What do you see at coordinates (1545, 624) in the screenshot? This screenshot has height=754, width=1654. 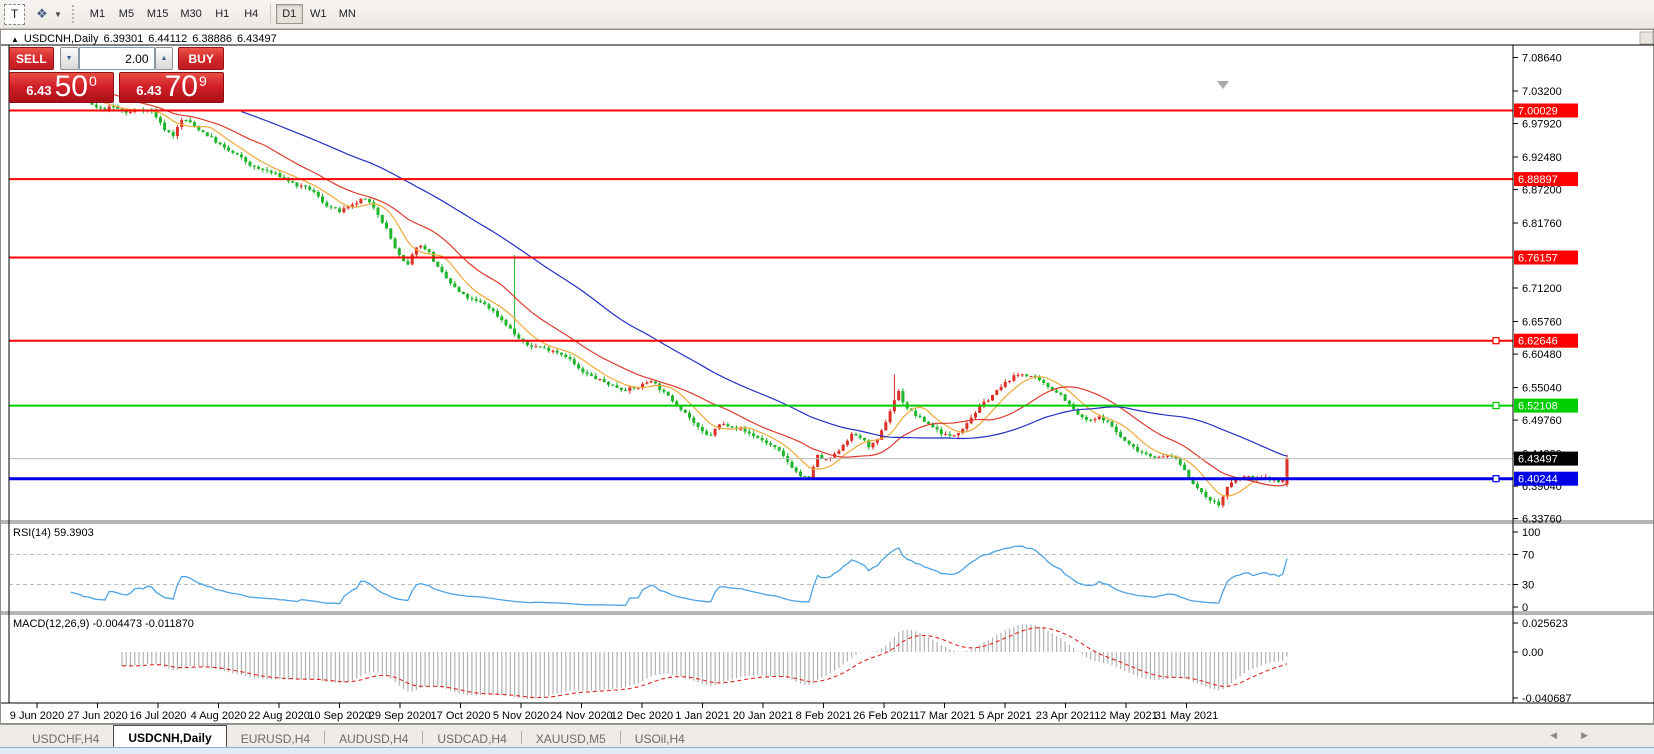 I see `svg-text: 0.025623` at bounding box center [1545, 624].